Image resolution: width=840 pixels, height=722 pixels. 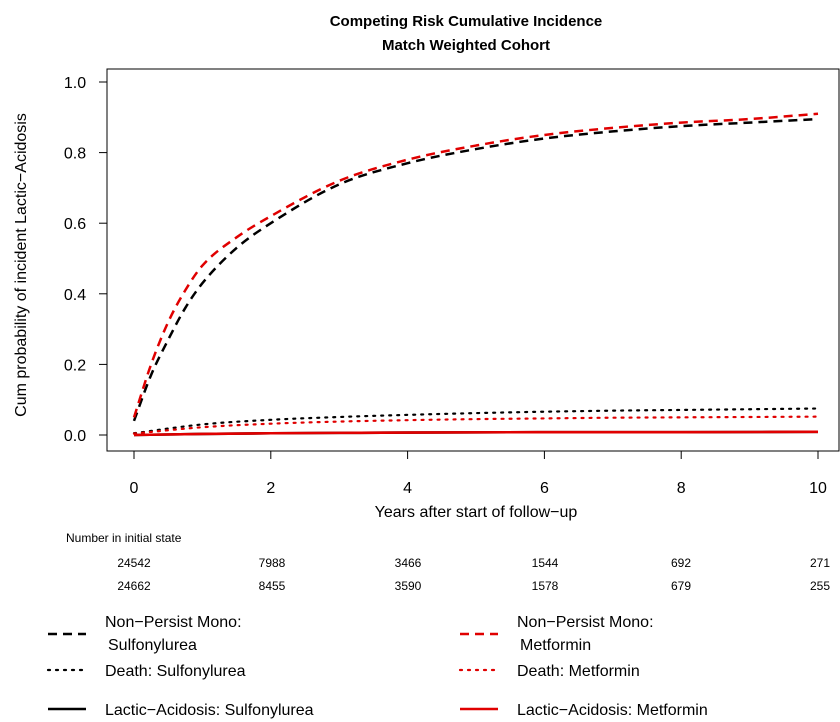 What do you see at coordinates (545, 563) in the screenshot?
I see `risk-table-cell: 1544` at bounding box center [545, 563].